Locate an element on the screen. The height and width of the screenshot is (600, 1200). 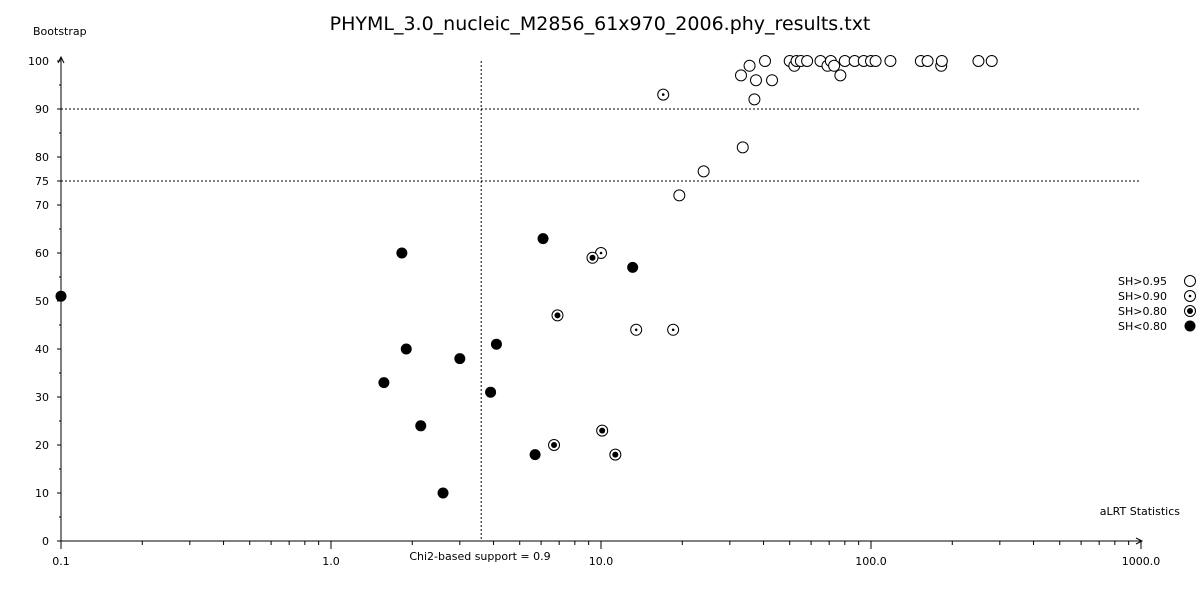
y-tick-label: 0 is located at coordinates (45, 541).